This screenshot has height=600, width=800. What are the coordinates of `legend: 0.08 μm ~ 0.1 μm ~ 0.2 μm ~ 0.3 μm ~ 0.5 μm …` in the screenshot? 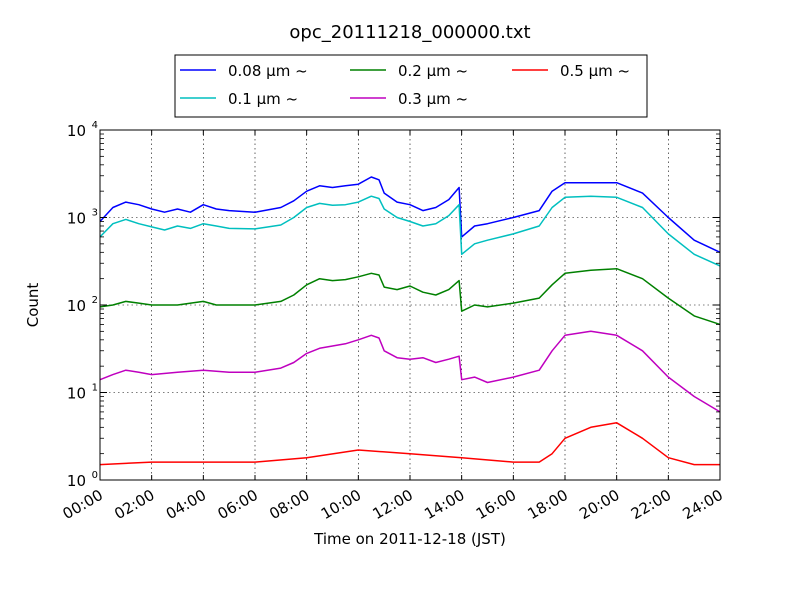 It's located at (411, 86).